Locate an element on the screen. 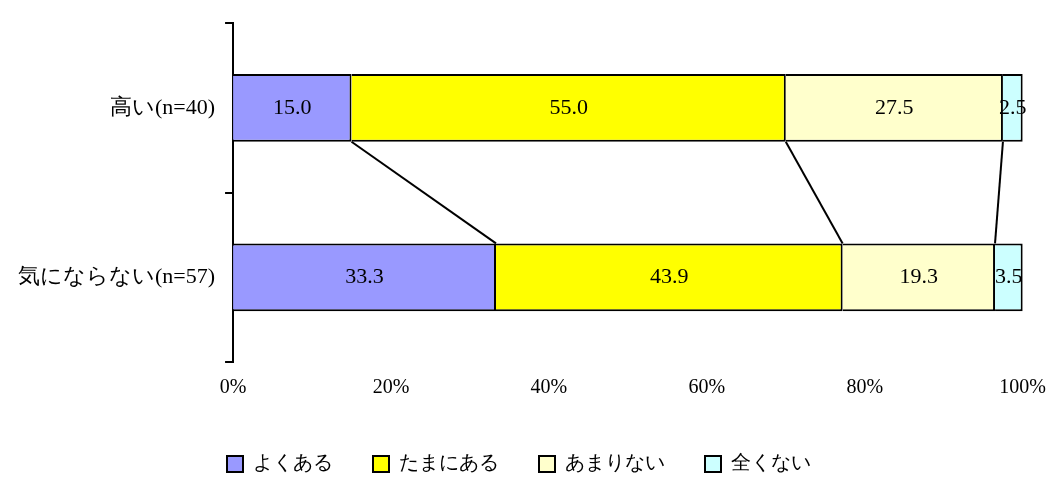 The height and width of the screenshot is (488, 1060). data-label: 19.3 is located at coordinates (919, 276).